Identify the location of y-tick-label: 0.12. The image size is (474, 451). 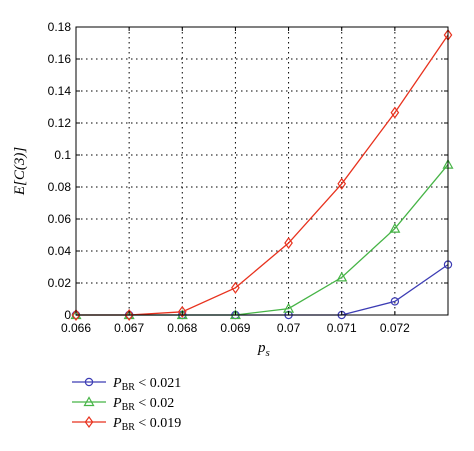
(60, 123).